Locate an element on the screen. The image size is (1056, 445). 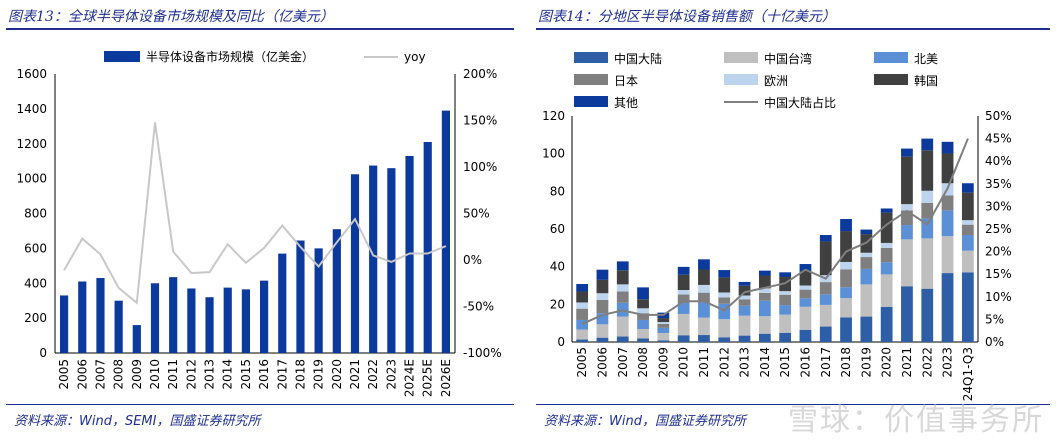
legend-label-market-size: 半导体设备市场规模（亿美金） is located at coordinates (230, 56).